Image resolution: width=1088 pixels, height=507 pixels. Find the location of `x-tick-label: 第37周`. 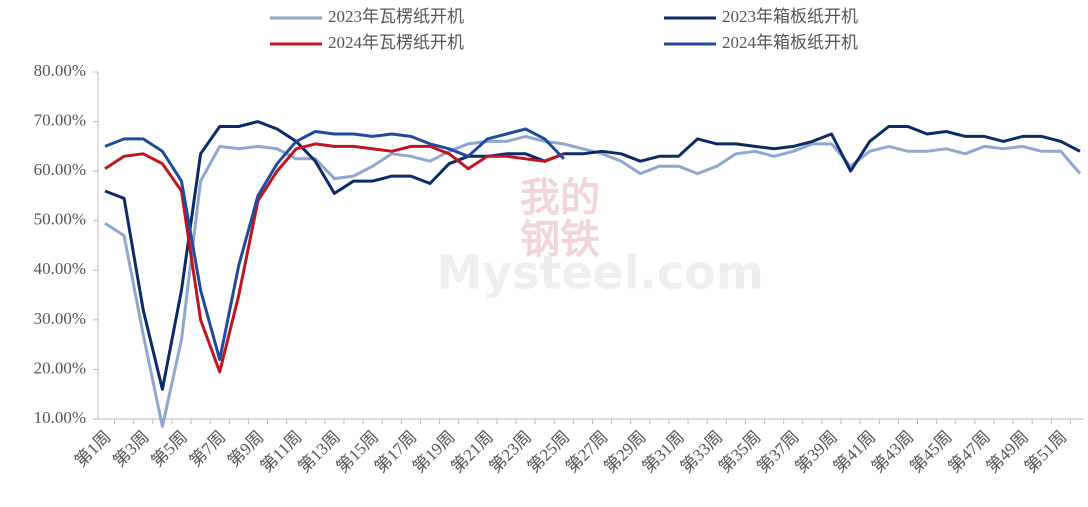

x-tick-label: 第37周 is located at coordinates (777, 451).